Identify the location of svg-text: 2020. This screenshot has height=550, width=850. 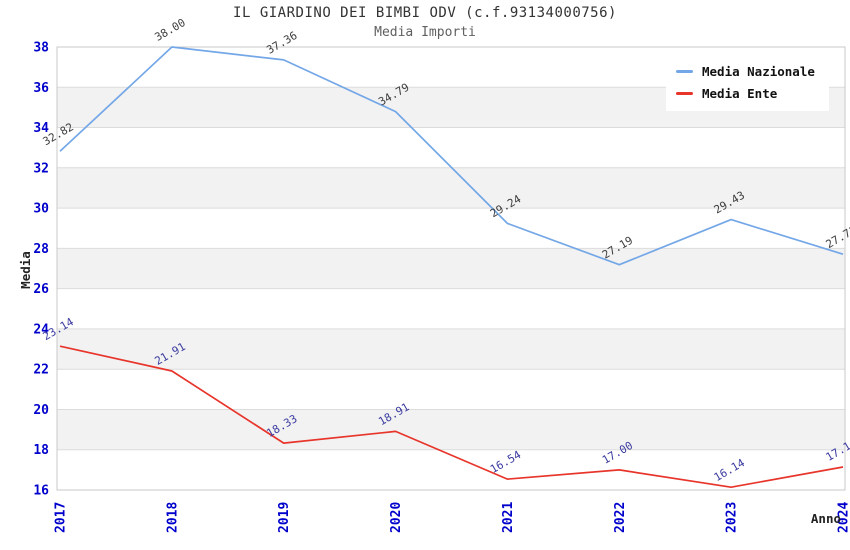
(396, 517).